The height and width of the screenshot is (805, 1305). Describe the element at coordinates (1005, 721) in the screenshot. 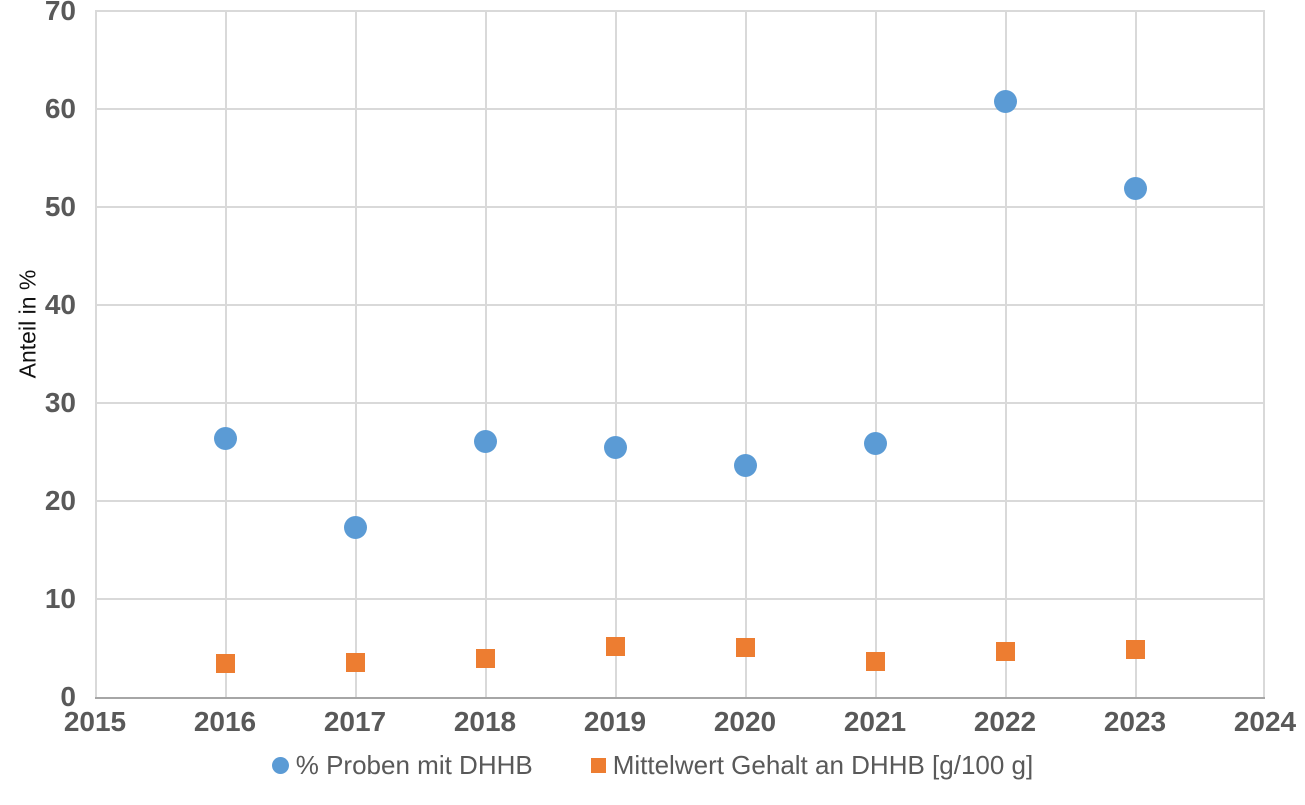

I see `x-tick-label: 2022` at that location.